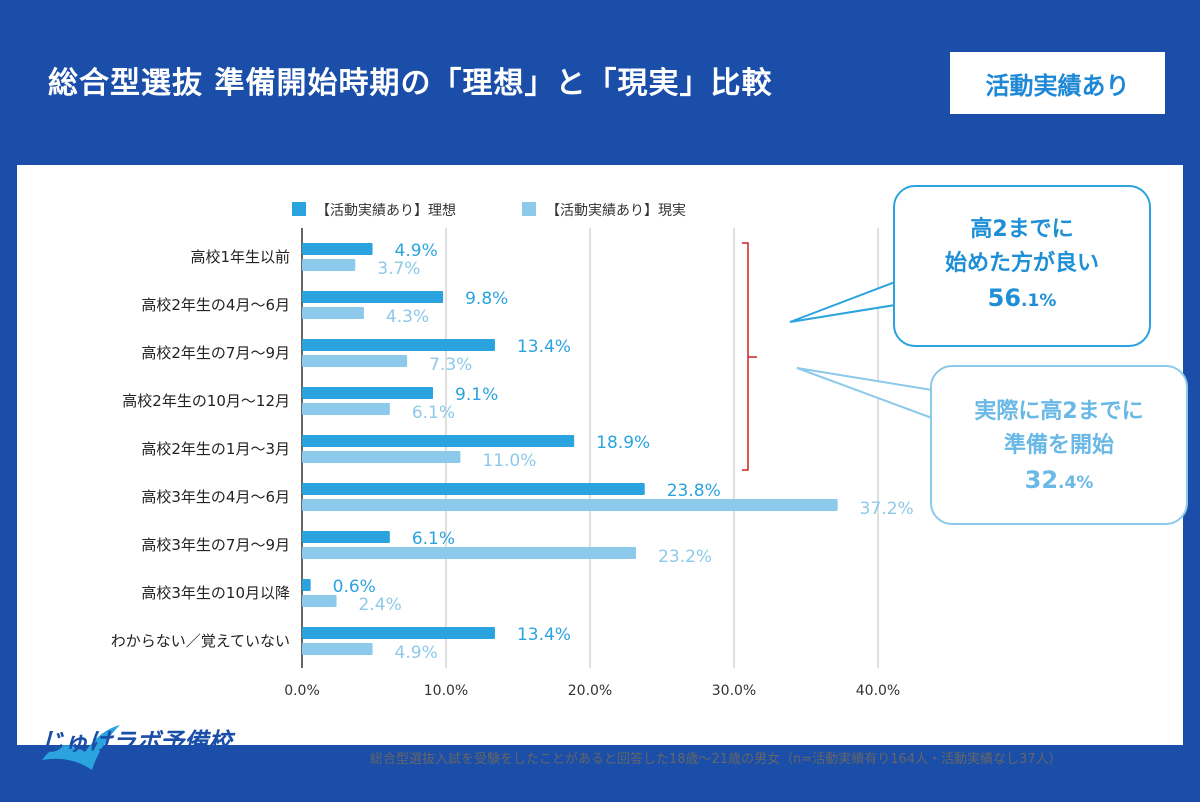  Describe the element at coordinates (749, 356) in the screenshot. I see `bracket` at that location.